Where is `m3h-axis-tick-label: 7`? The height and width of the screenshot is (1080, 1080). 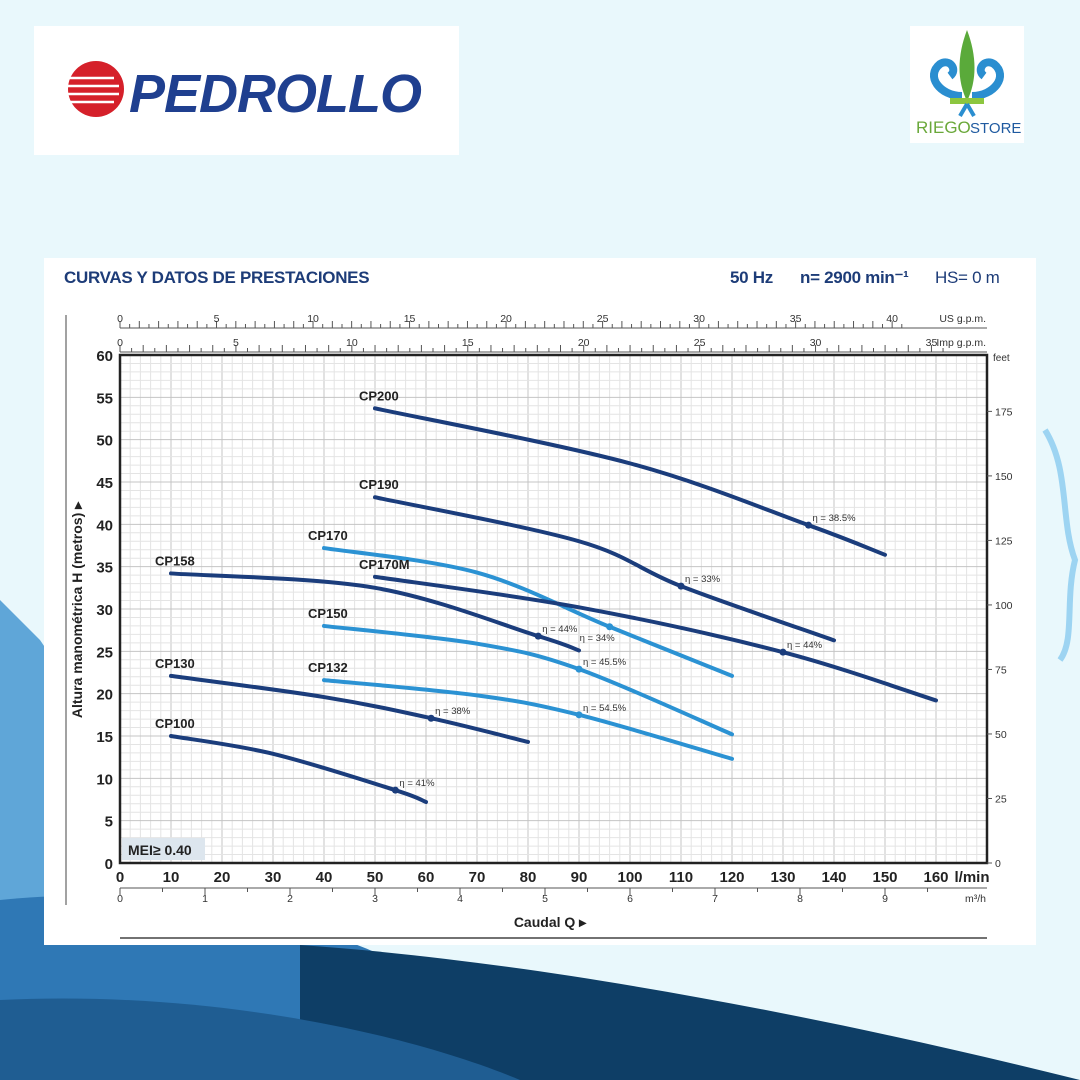 m3h-axis-tick-label: 7 is located at coordinates (715, 899).